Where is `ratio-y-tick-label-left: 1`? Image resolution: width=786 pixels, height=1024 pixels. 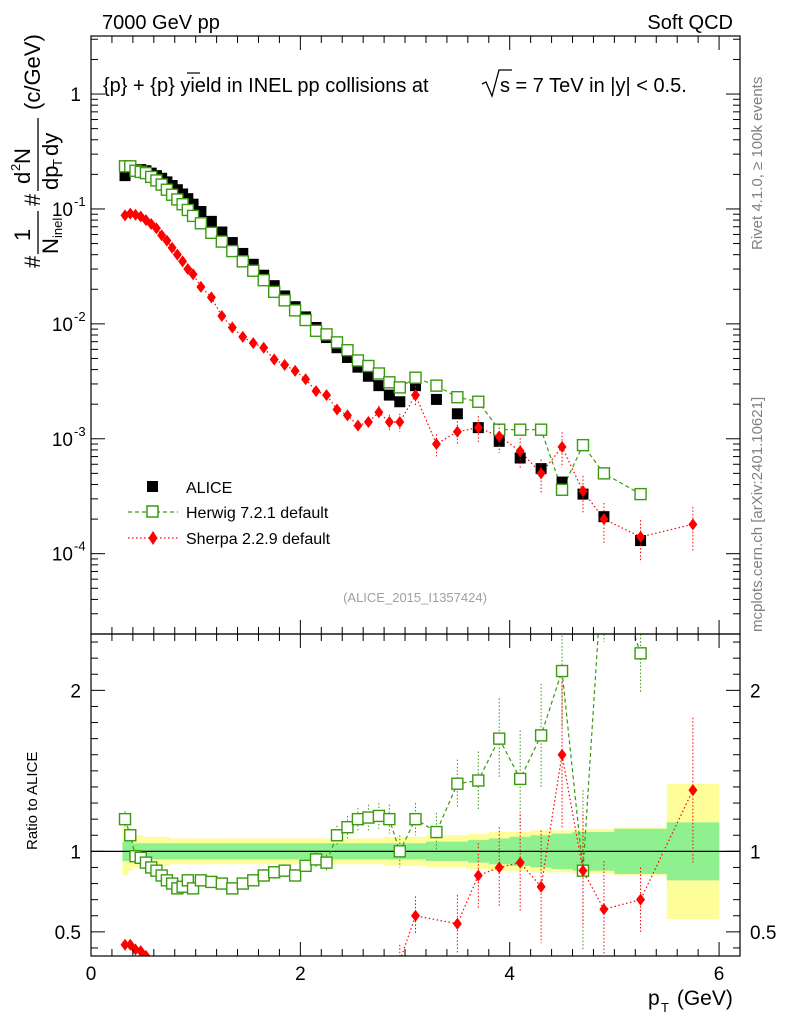 ratio-y-tick-label-left: 1 is located at coordinates (75, 852).